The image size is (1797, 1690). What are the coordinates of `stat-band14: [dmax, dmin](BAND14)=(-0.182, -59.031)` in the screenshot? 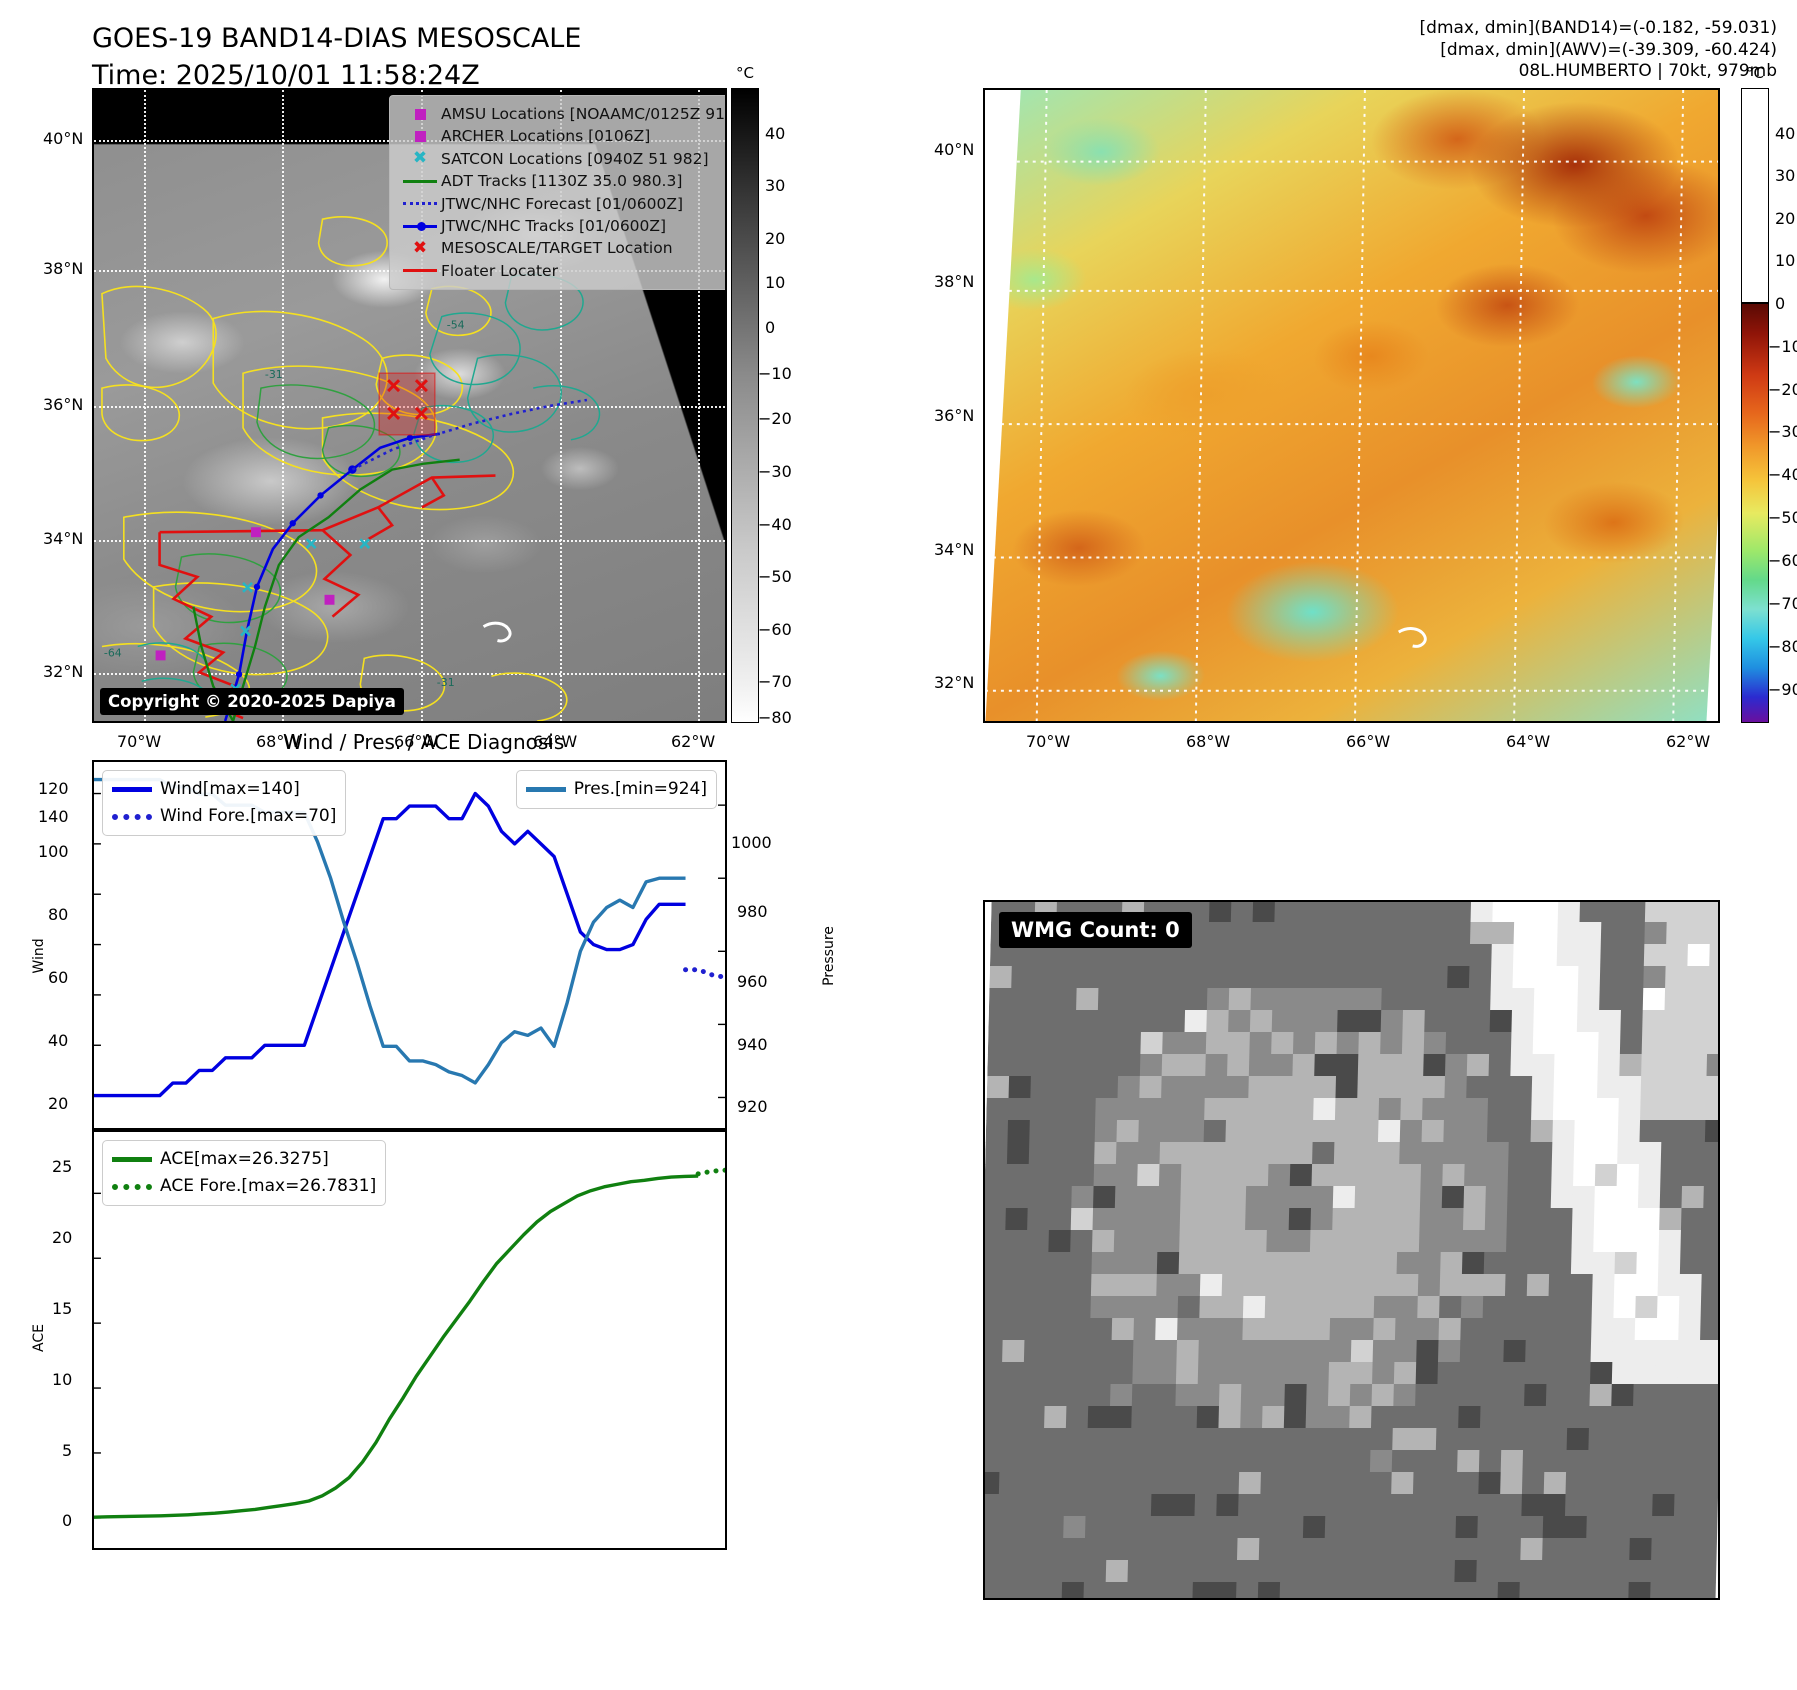 It's located at (1598, 28).